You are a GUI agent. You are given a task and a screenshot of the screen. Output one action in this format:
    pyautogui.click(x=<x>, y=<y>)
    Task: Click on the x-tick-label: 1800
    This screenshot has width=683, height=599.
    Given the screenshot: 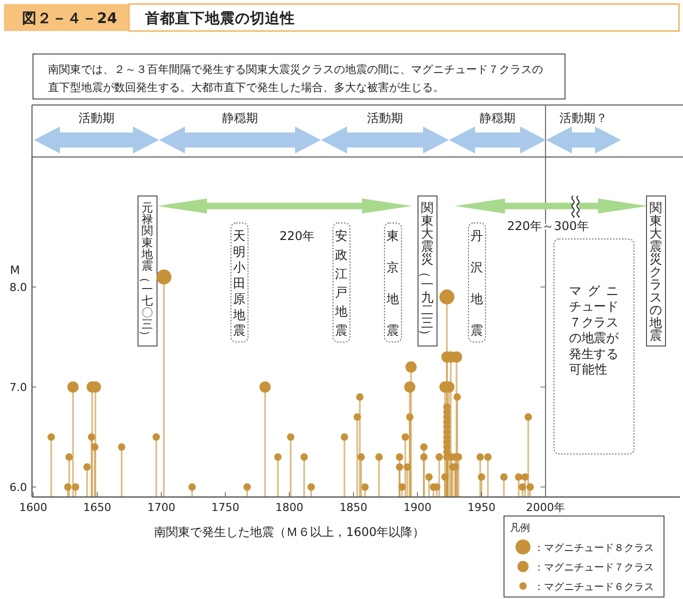 What is the action you would take?
    pyautogui.click(x=289, y=507)
    